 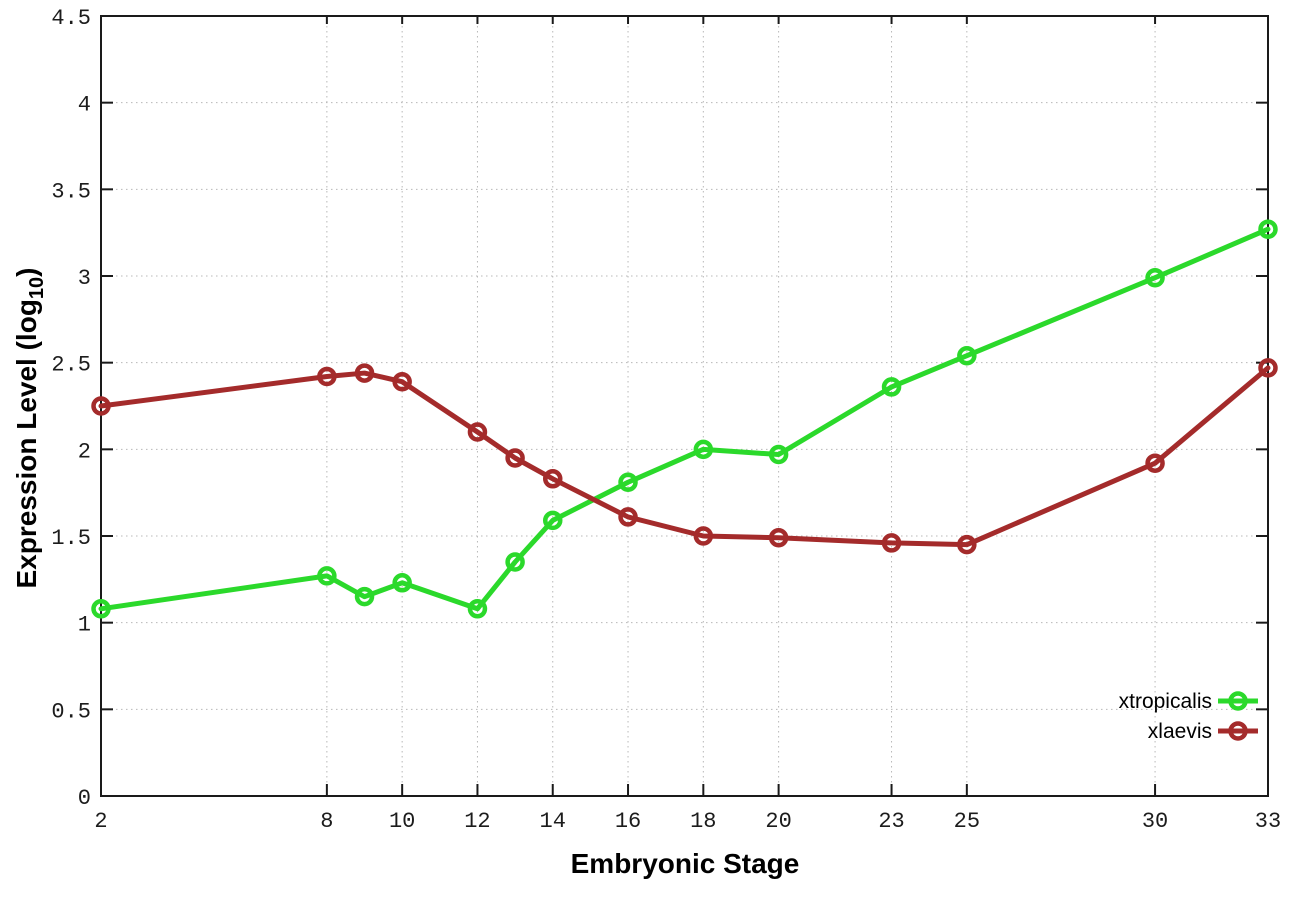 What do you see at coordinates (100, 821) in the screenshot?
I see `x-tick-label: 2` at bounding box center [100, 821].